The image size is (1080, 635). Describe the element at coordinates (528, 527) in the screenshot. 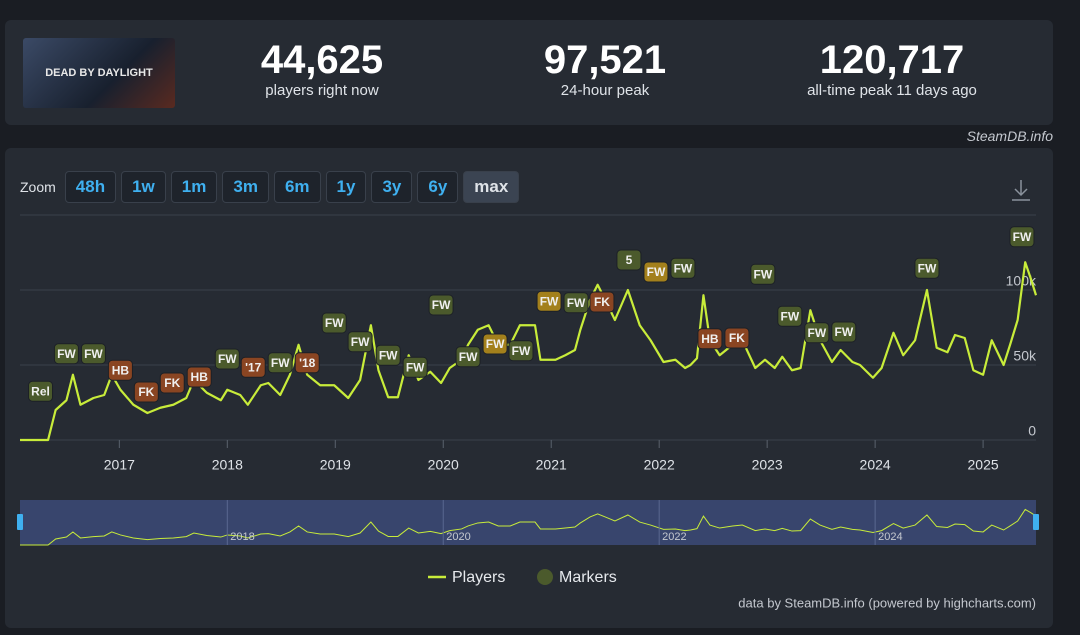

I see `navigator-line` at that location.